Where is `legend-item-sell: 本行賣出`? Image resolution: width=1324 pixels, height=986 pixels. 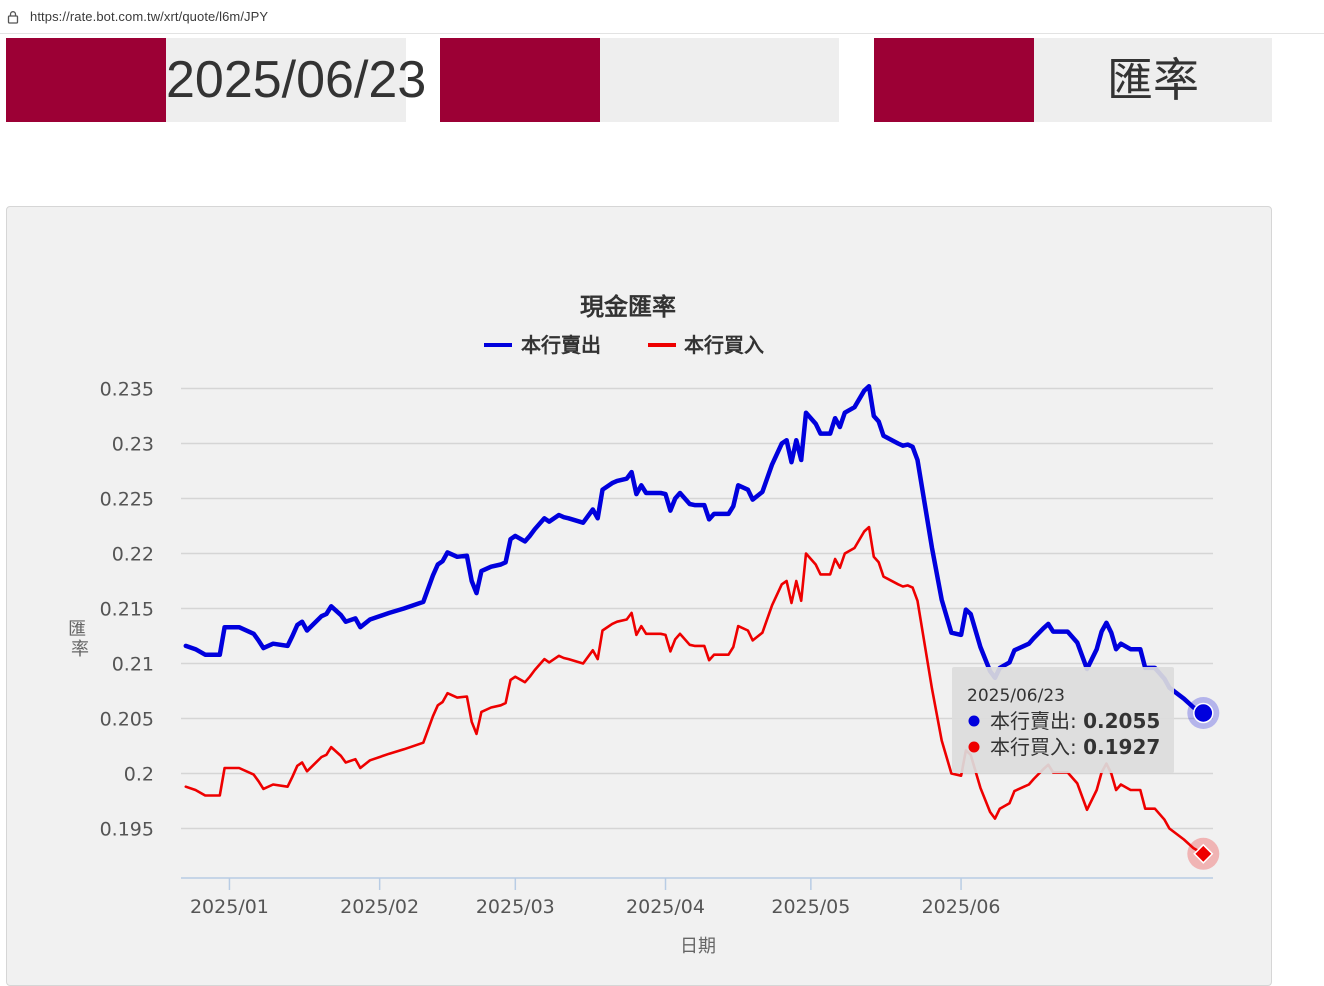 legend-item-sell: 本行賣出 is located at coordinates (542, 345).